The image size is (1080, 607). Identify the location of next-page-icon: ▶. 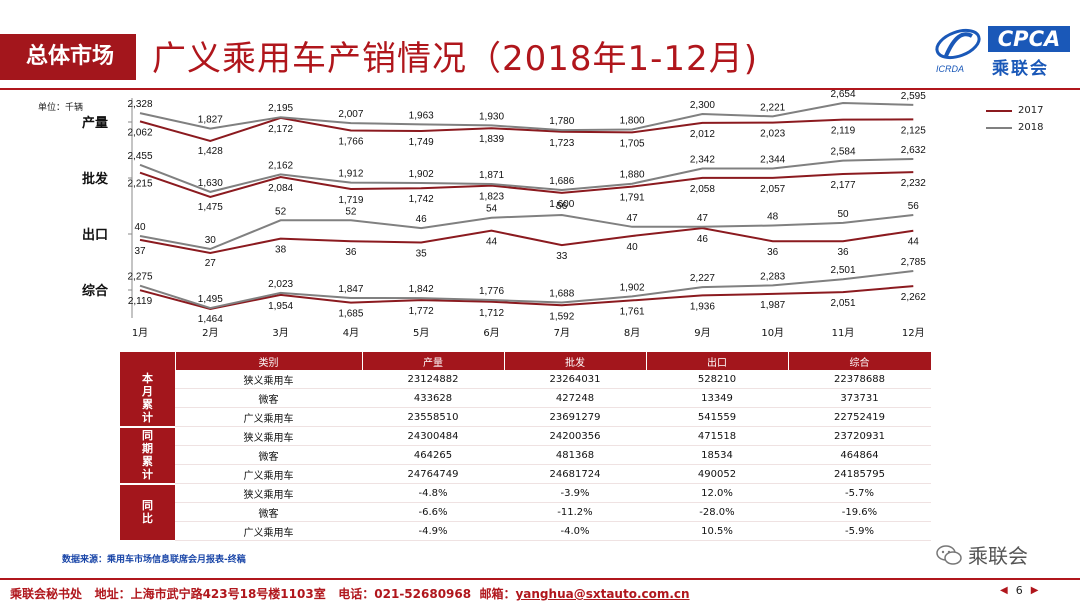
(1034, 590).